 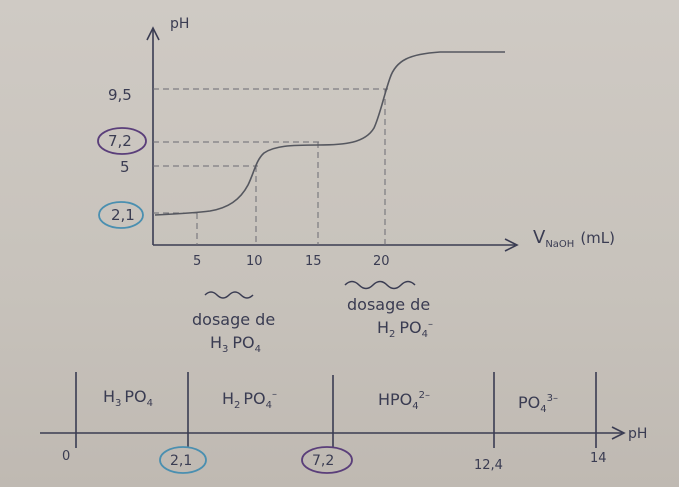 I want to click on x-axis-label: VNaOH (mL), so click(x=574, y=238).